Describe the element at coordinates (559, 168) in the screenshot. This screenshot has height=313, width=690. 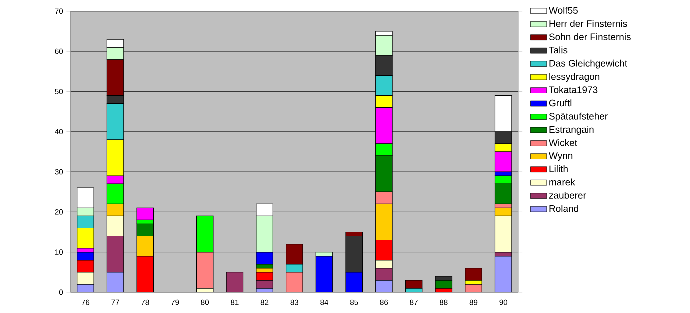
I see `legend-label: Lilith` at that location.